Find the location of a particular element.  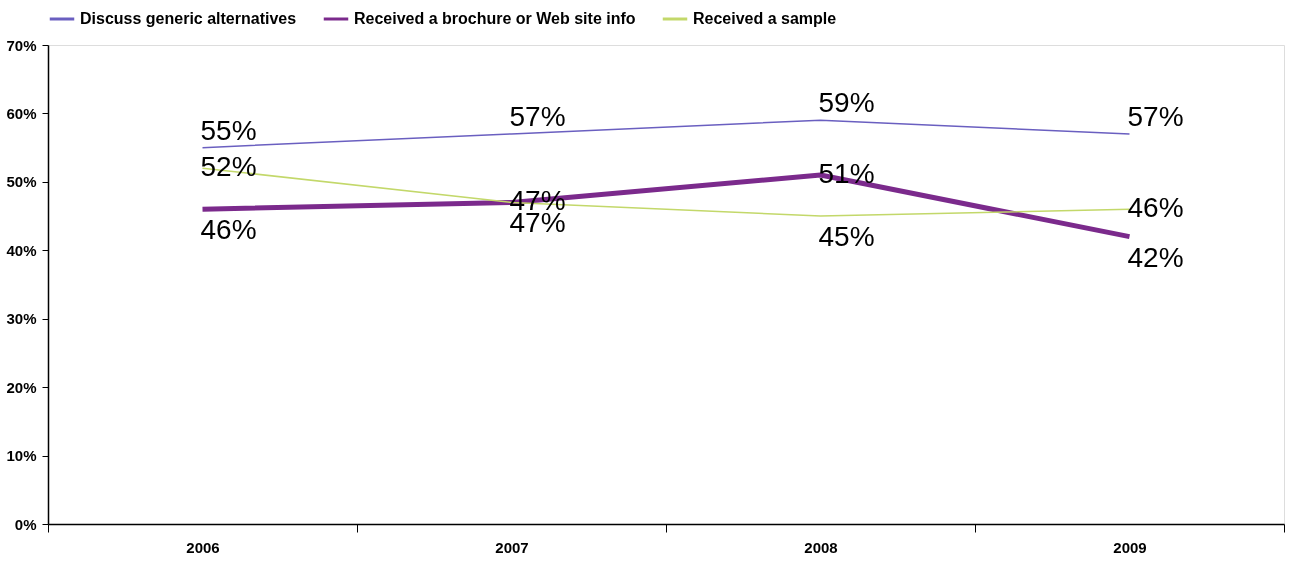

y-tick-label: 60% is located at coordinates (21, 113).